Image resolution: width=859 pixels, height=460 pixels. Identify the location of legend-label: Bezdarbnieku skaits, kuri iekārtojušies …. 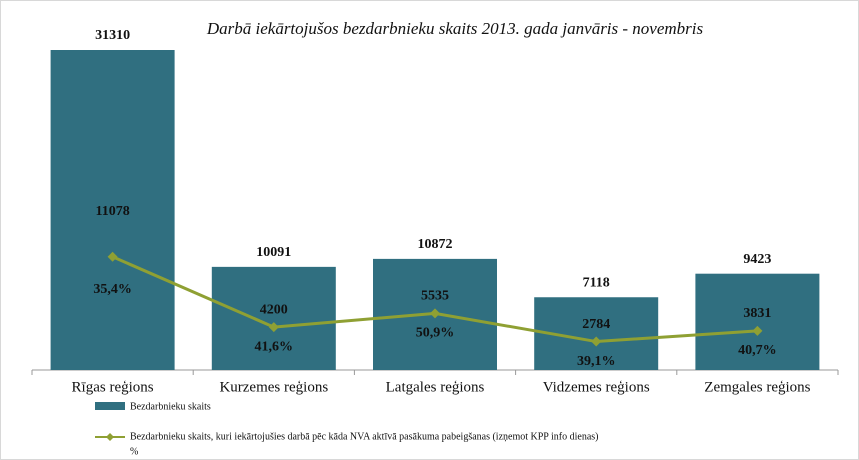
(364, 436).